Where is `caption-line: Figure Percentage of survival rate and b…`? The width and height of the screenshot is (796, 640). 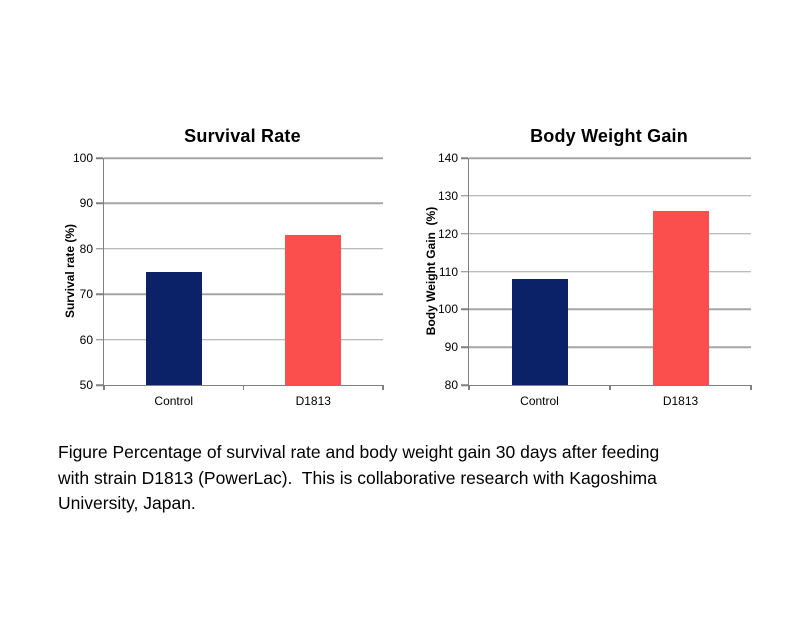 caption-line: Figure Percentage of survival rate and b… is located at coordinates (359, 452).